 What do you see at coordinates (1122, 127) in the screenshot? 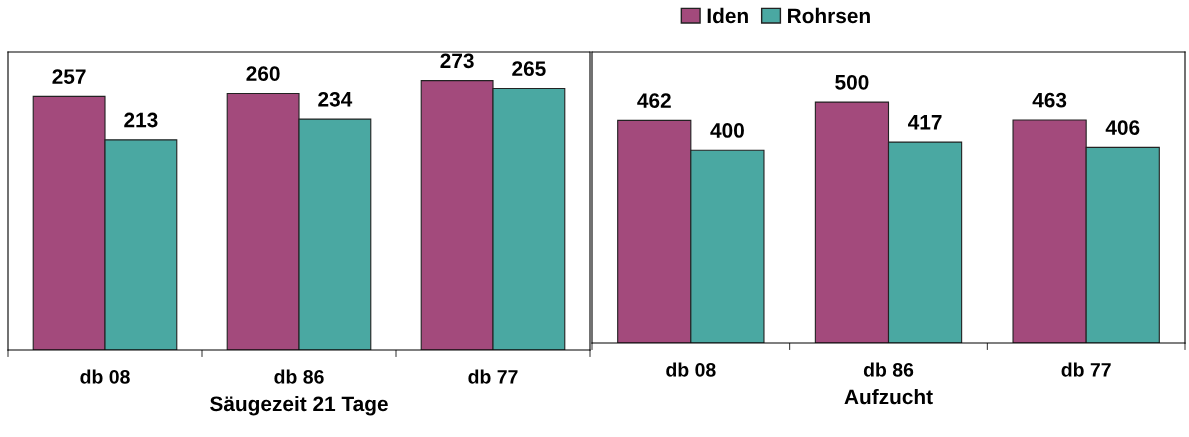
I see `data-label: 406` at bounding box center [1122, 127].